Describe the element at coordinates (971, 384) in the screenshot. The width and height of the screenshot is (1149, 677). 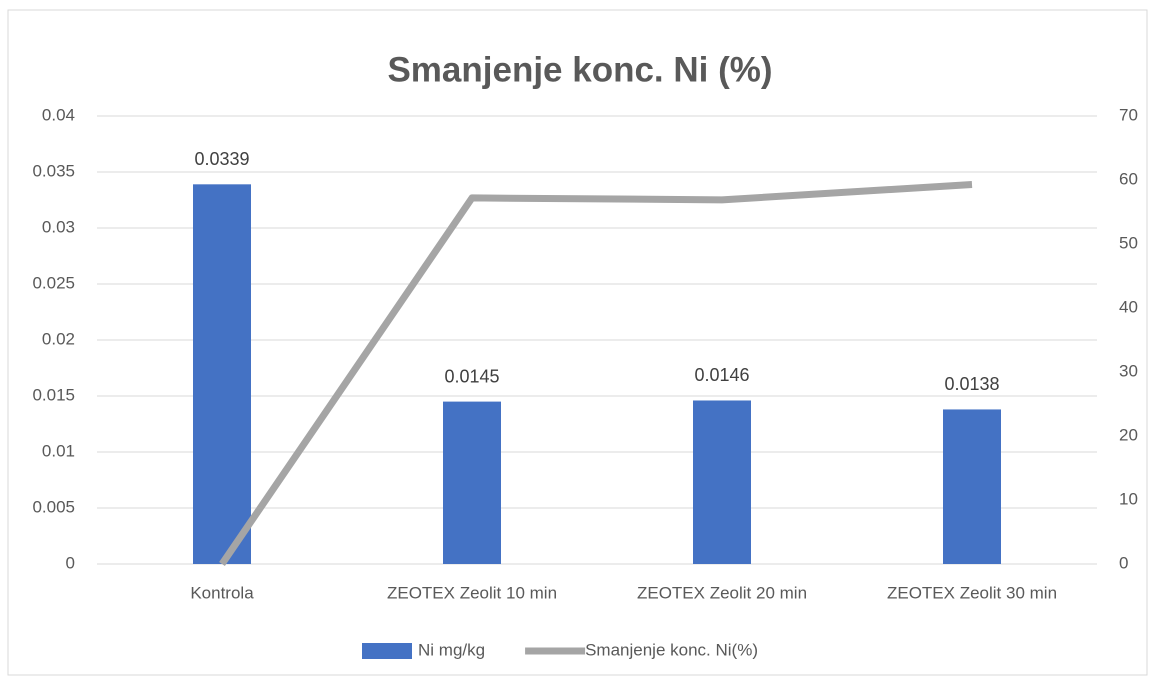
I see `data-label: 0.0138` at that location.